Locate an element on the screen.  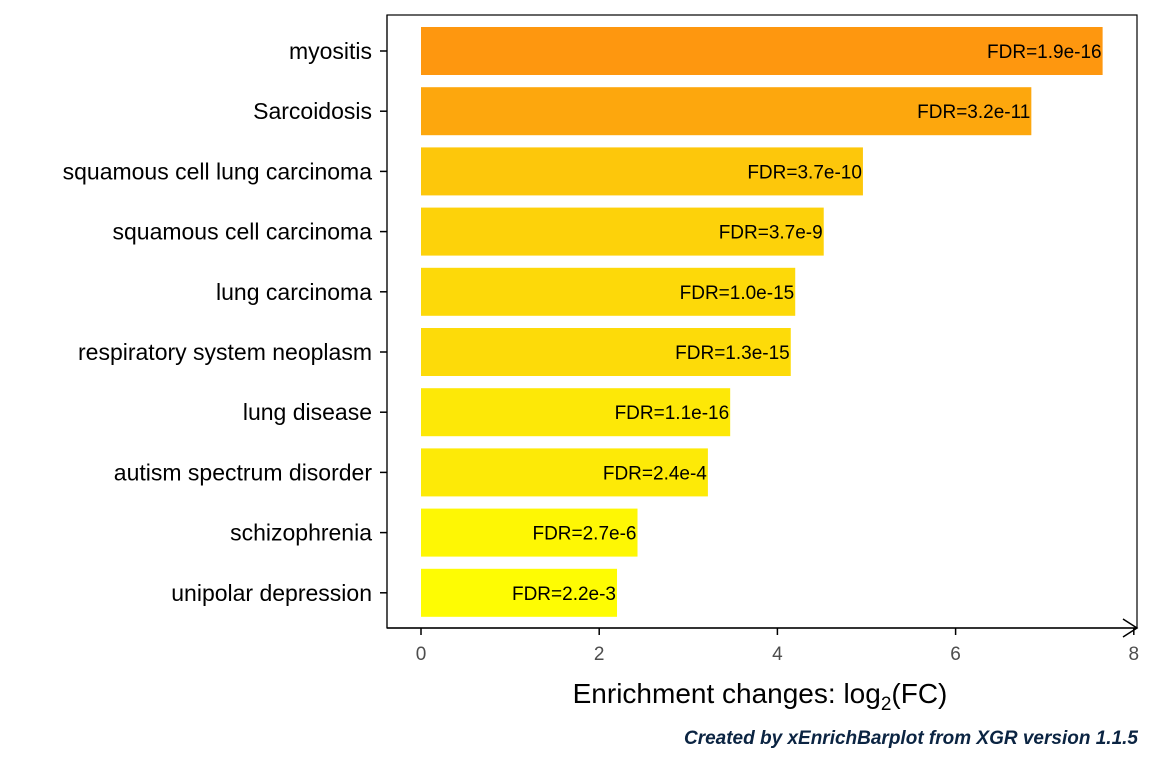
category-label: respiratory system neoplasm is located at coordinates (225, 352).